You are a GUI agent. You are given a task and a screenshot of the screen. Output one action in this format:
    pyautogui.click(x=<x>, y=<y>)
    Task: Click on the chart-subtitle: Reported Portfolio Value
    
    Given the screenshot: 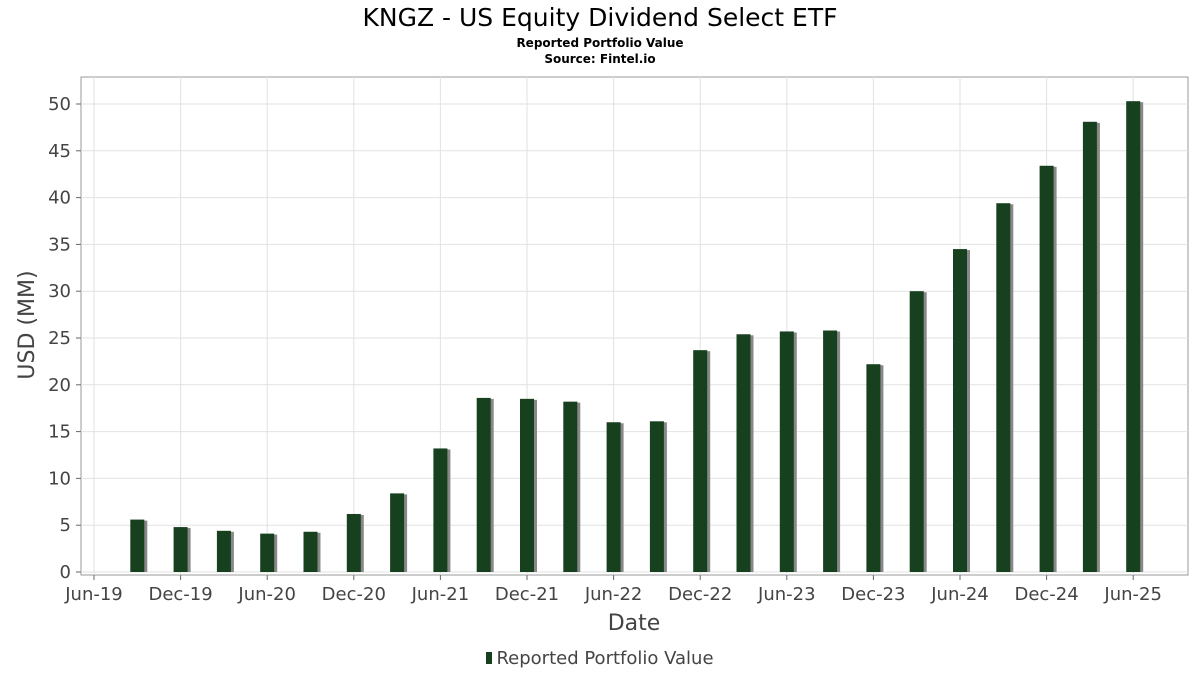 What is the action you would take?
    pyautogui.click(x=600, y=43)
    